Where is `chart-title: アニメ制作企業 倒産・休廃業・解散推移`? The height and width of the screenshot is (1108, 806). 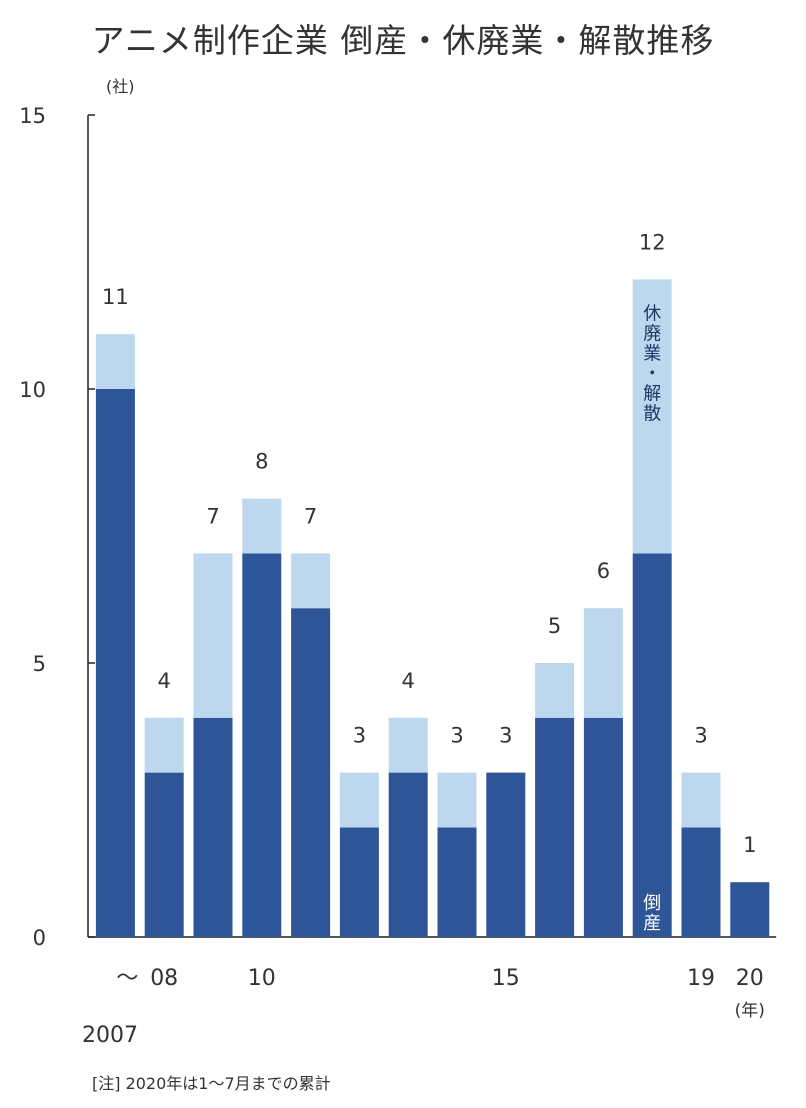
chart-title: アニメ制作企業 倒産・休廃業・解散推移 is located at coordinates (403, 40).